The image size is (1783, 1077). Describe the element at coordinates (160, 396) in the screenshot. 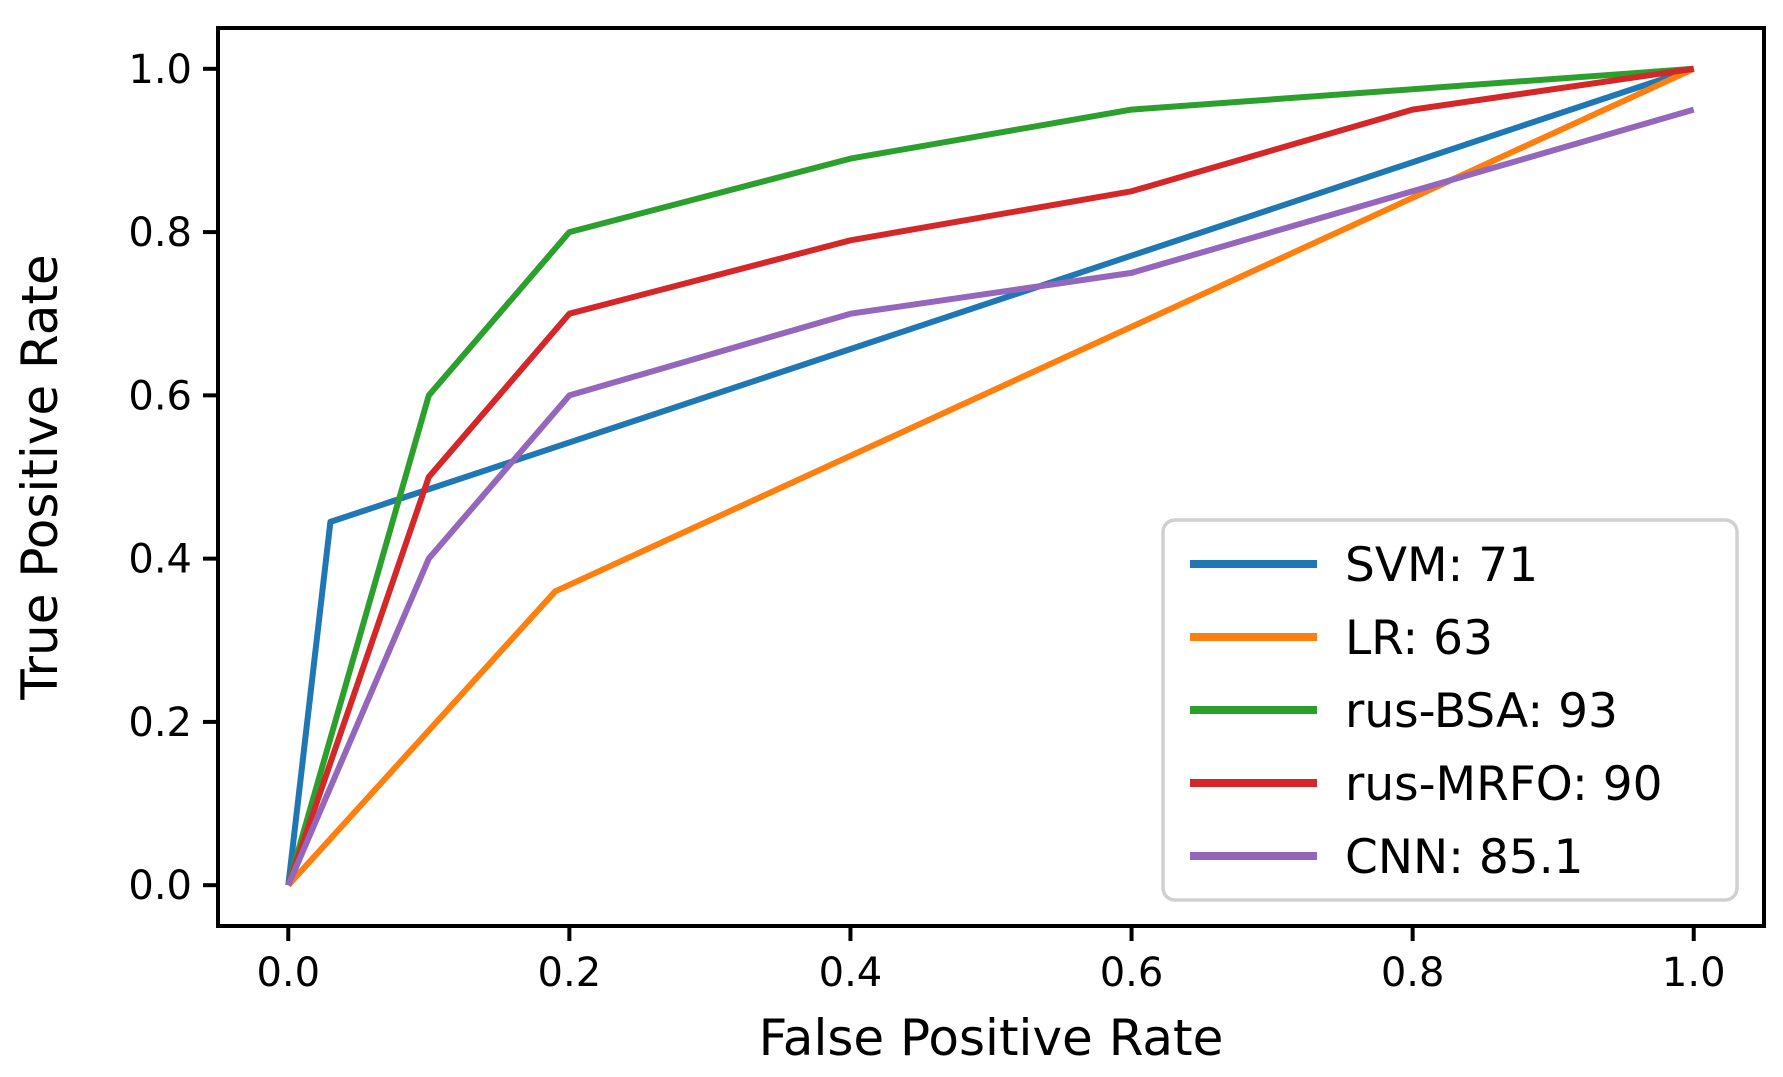

I see `y-tick-label: 0.6` at that location.